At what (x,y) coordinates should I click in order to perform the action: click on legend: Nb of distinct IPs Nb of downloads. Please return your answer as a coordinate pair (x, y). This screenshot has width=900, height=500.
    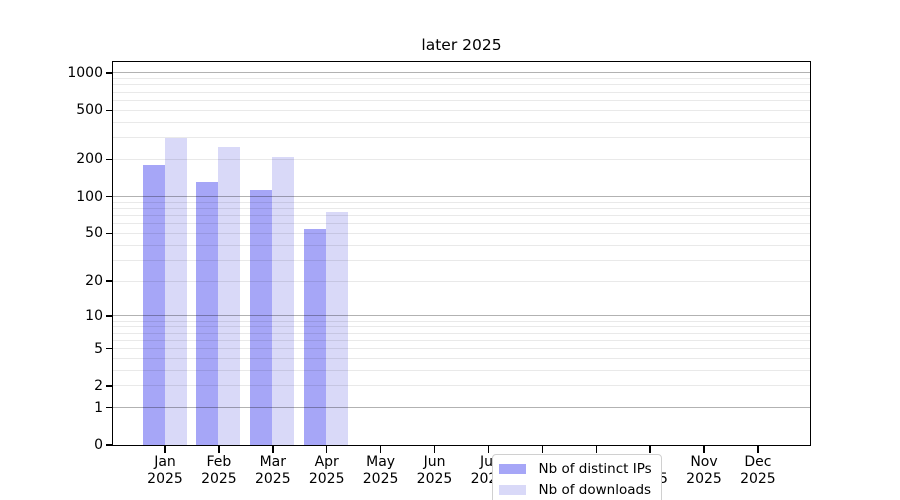
    Looking at the image, I should click on (576, 476).